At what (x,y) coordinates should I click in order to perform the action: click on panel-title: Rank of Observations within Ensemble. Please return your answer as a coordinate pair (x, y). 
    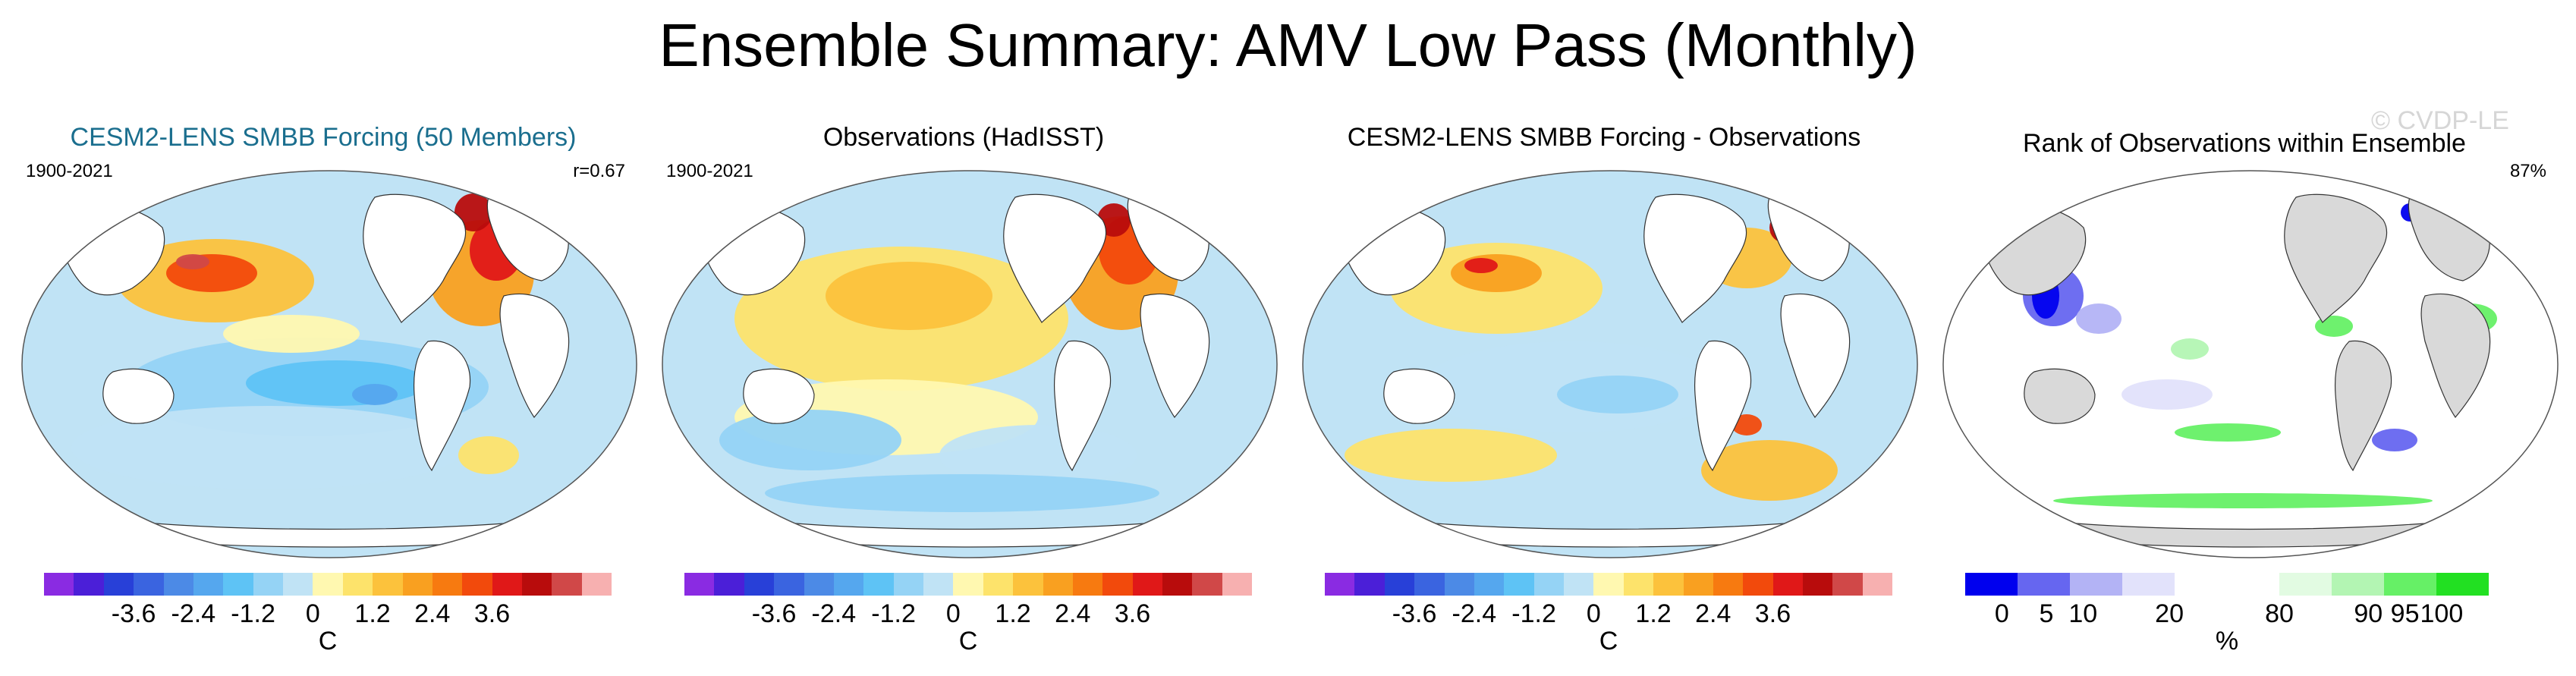
    Looking at the image, I should click on (2244, 143).